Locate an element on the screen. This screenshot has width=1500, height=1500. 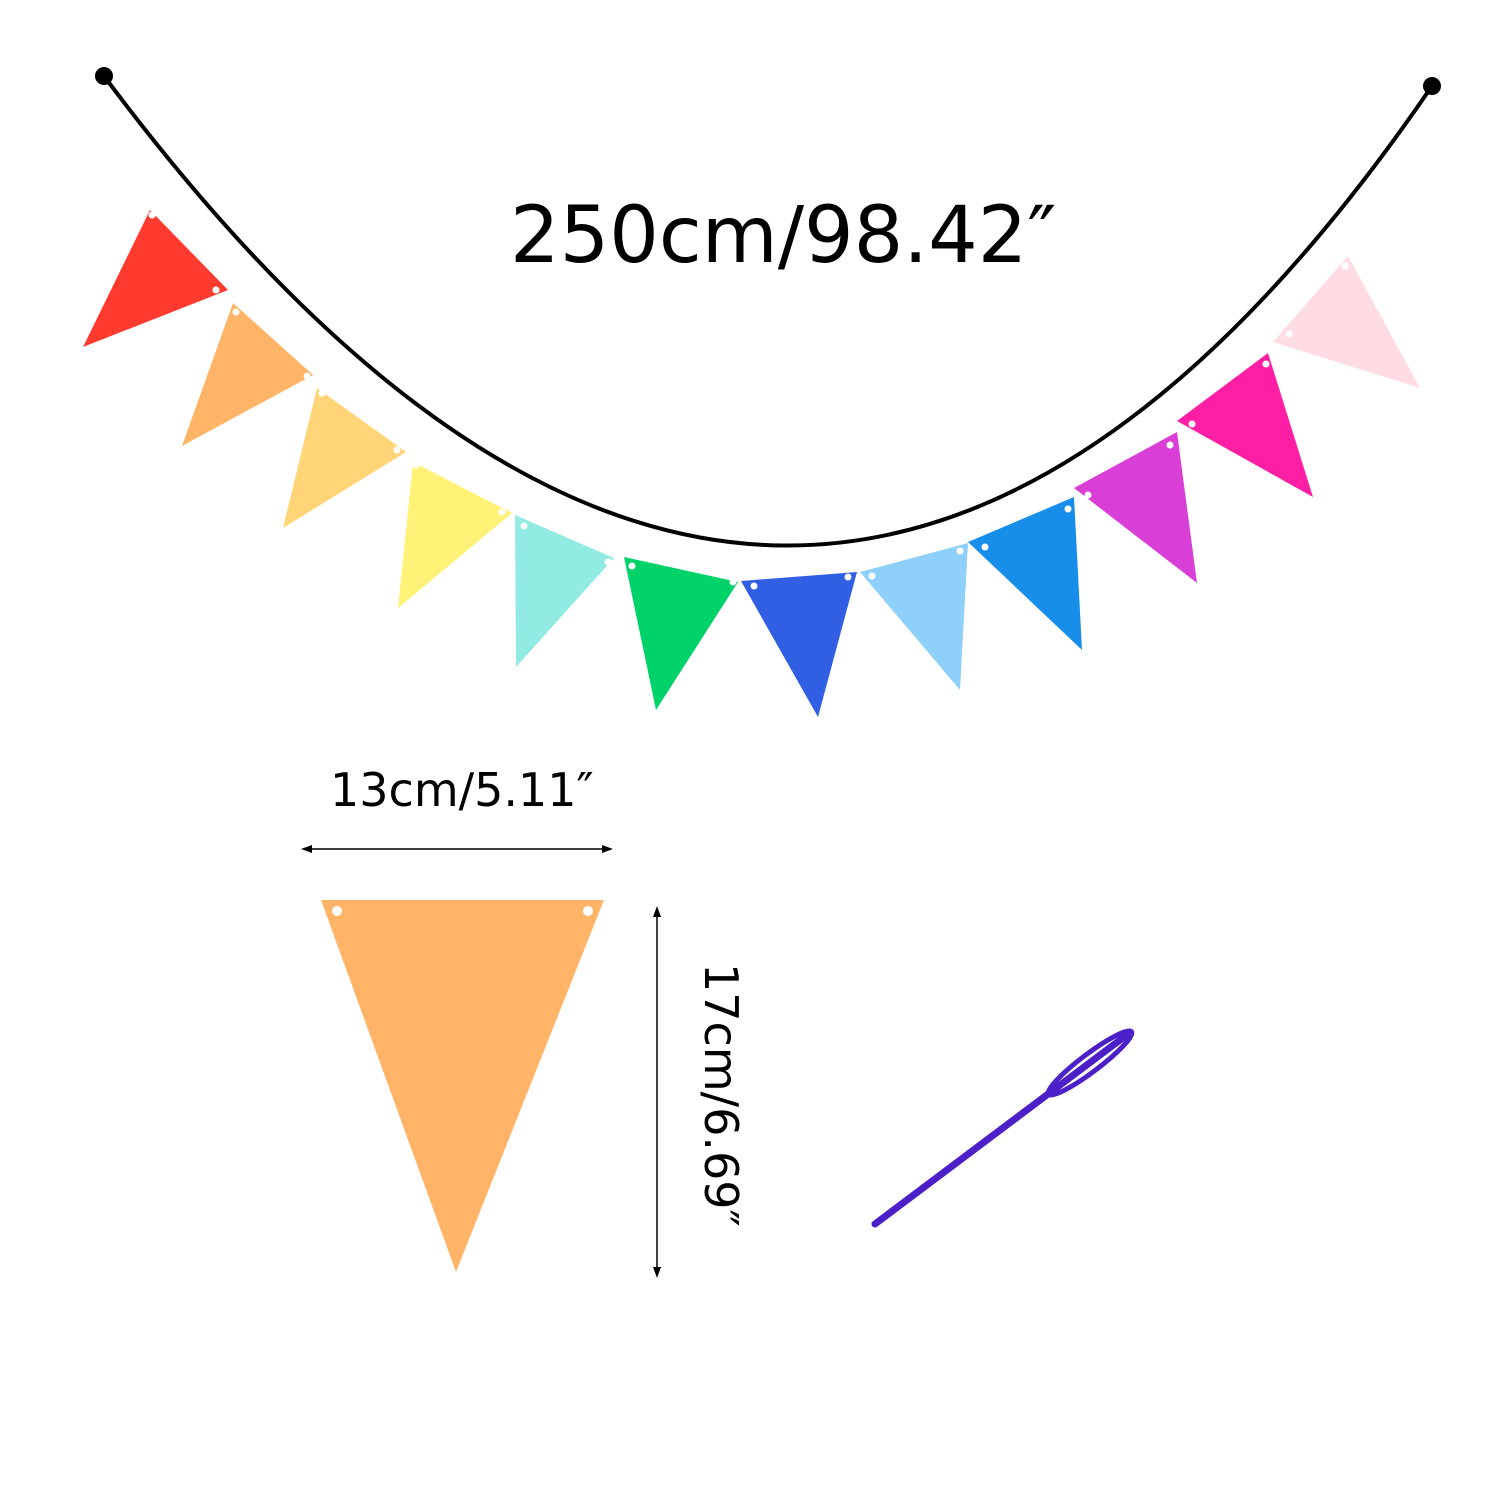
detail-flag is located at coordinates (462, 1086).